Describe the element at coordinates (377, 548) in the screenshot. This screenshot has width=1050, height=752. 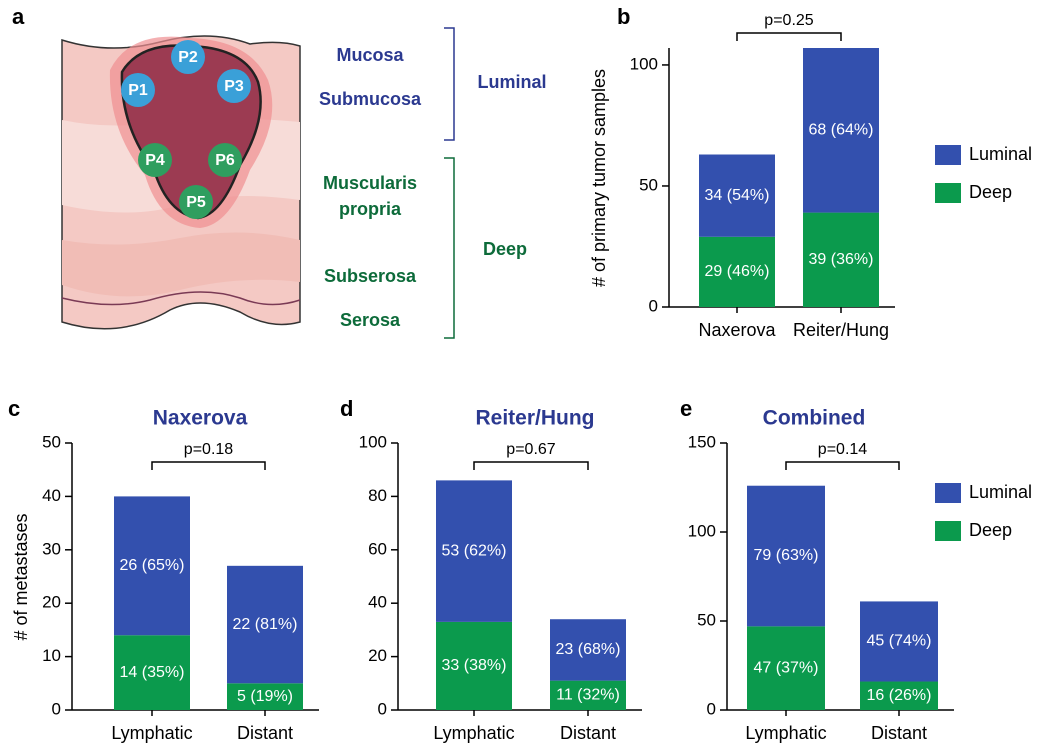
I see `y-tick-label: 60` at that location.